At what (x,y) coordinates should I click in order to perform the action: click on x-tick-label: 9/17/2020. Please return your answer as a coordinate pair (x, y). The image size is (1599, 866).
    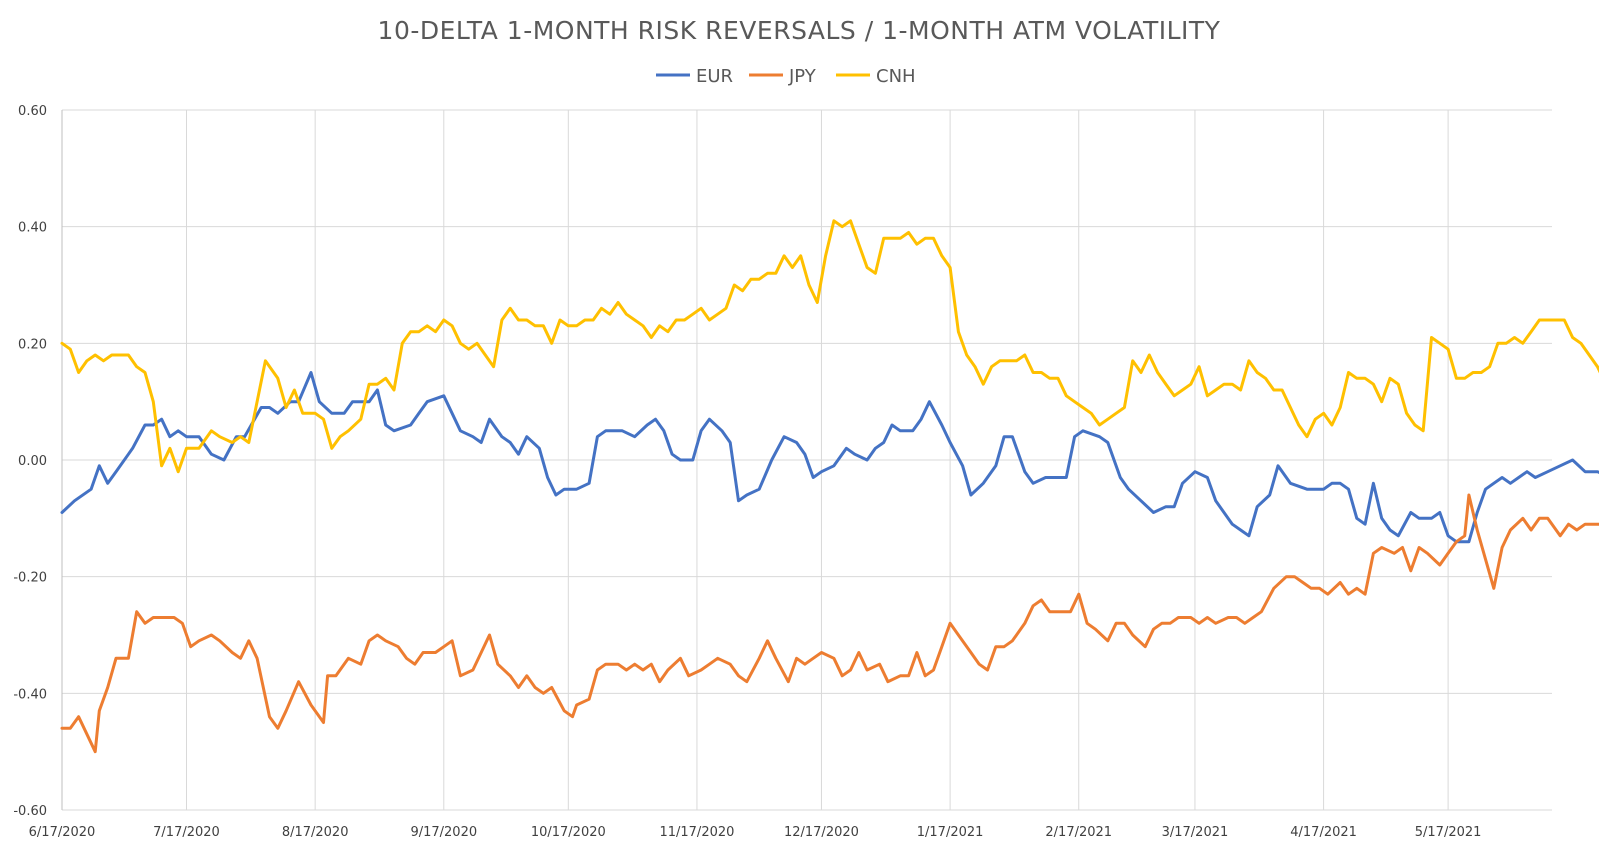
    Looking at the image, I should click on (443, 832).